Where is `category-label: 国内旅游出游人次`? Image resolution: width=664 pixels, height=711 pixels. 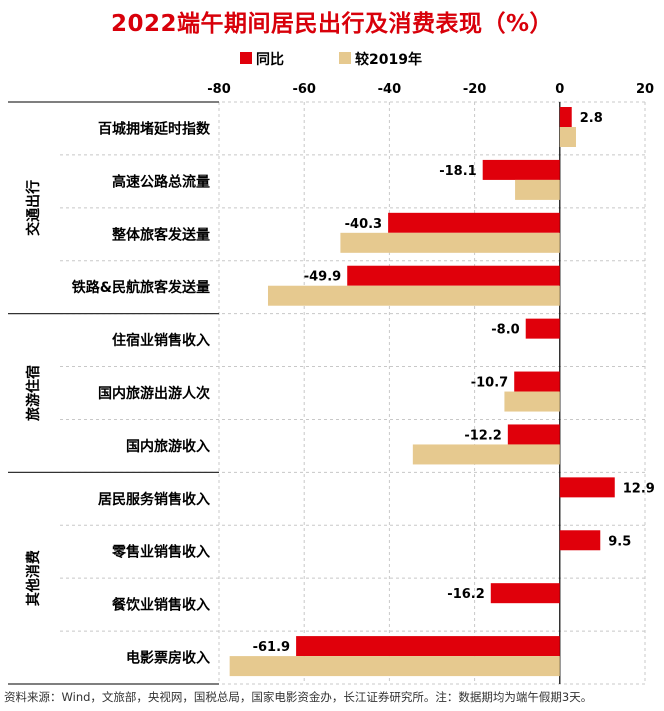 category-label: 国内旅游出游人次 is located at coordinates (154, 393).